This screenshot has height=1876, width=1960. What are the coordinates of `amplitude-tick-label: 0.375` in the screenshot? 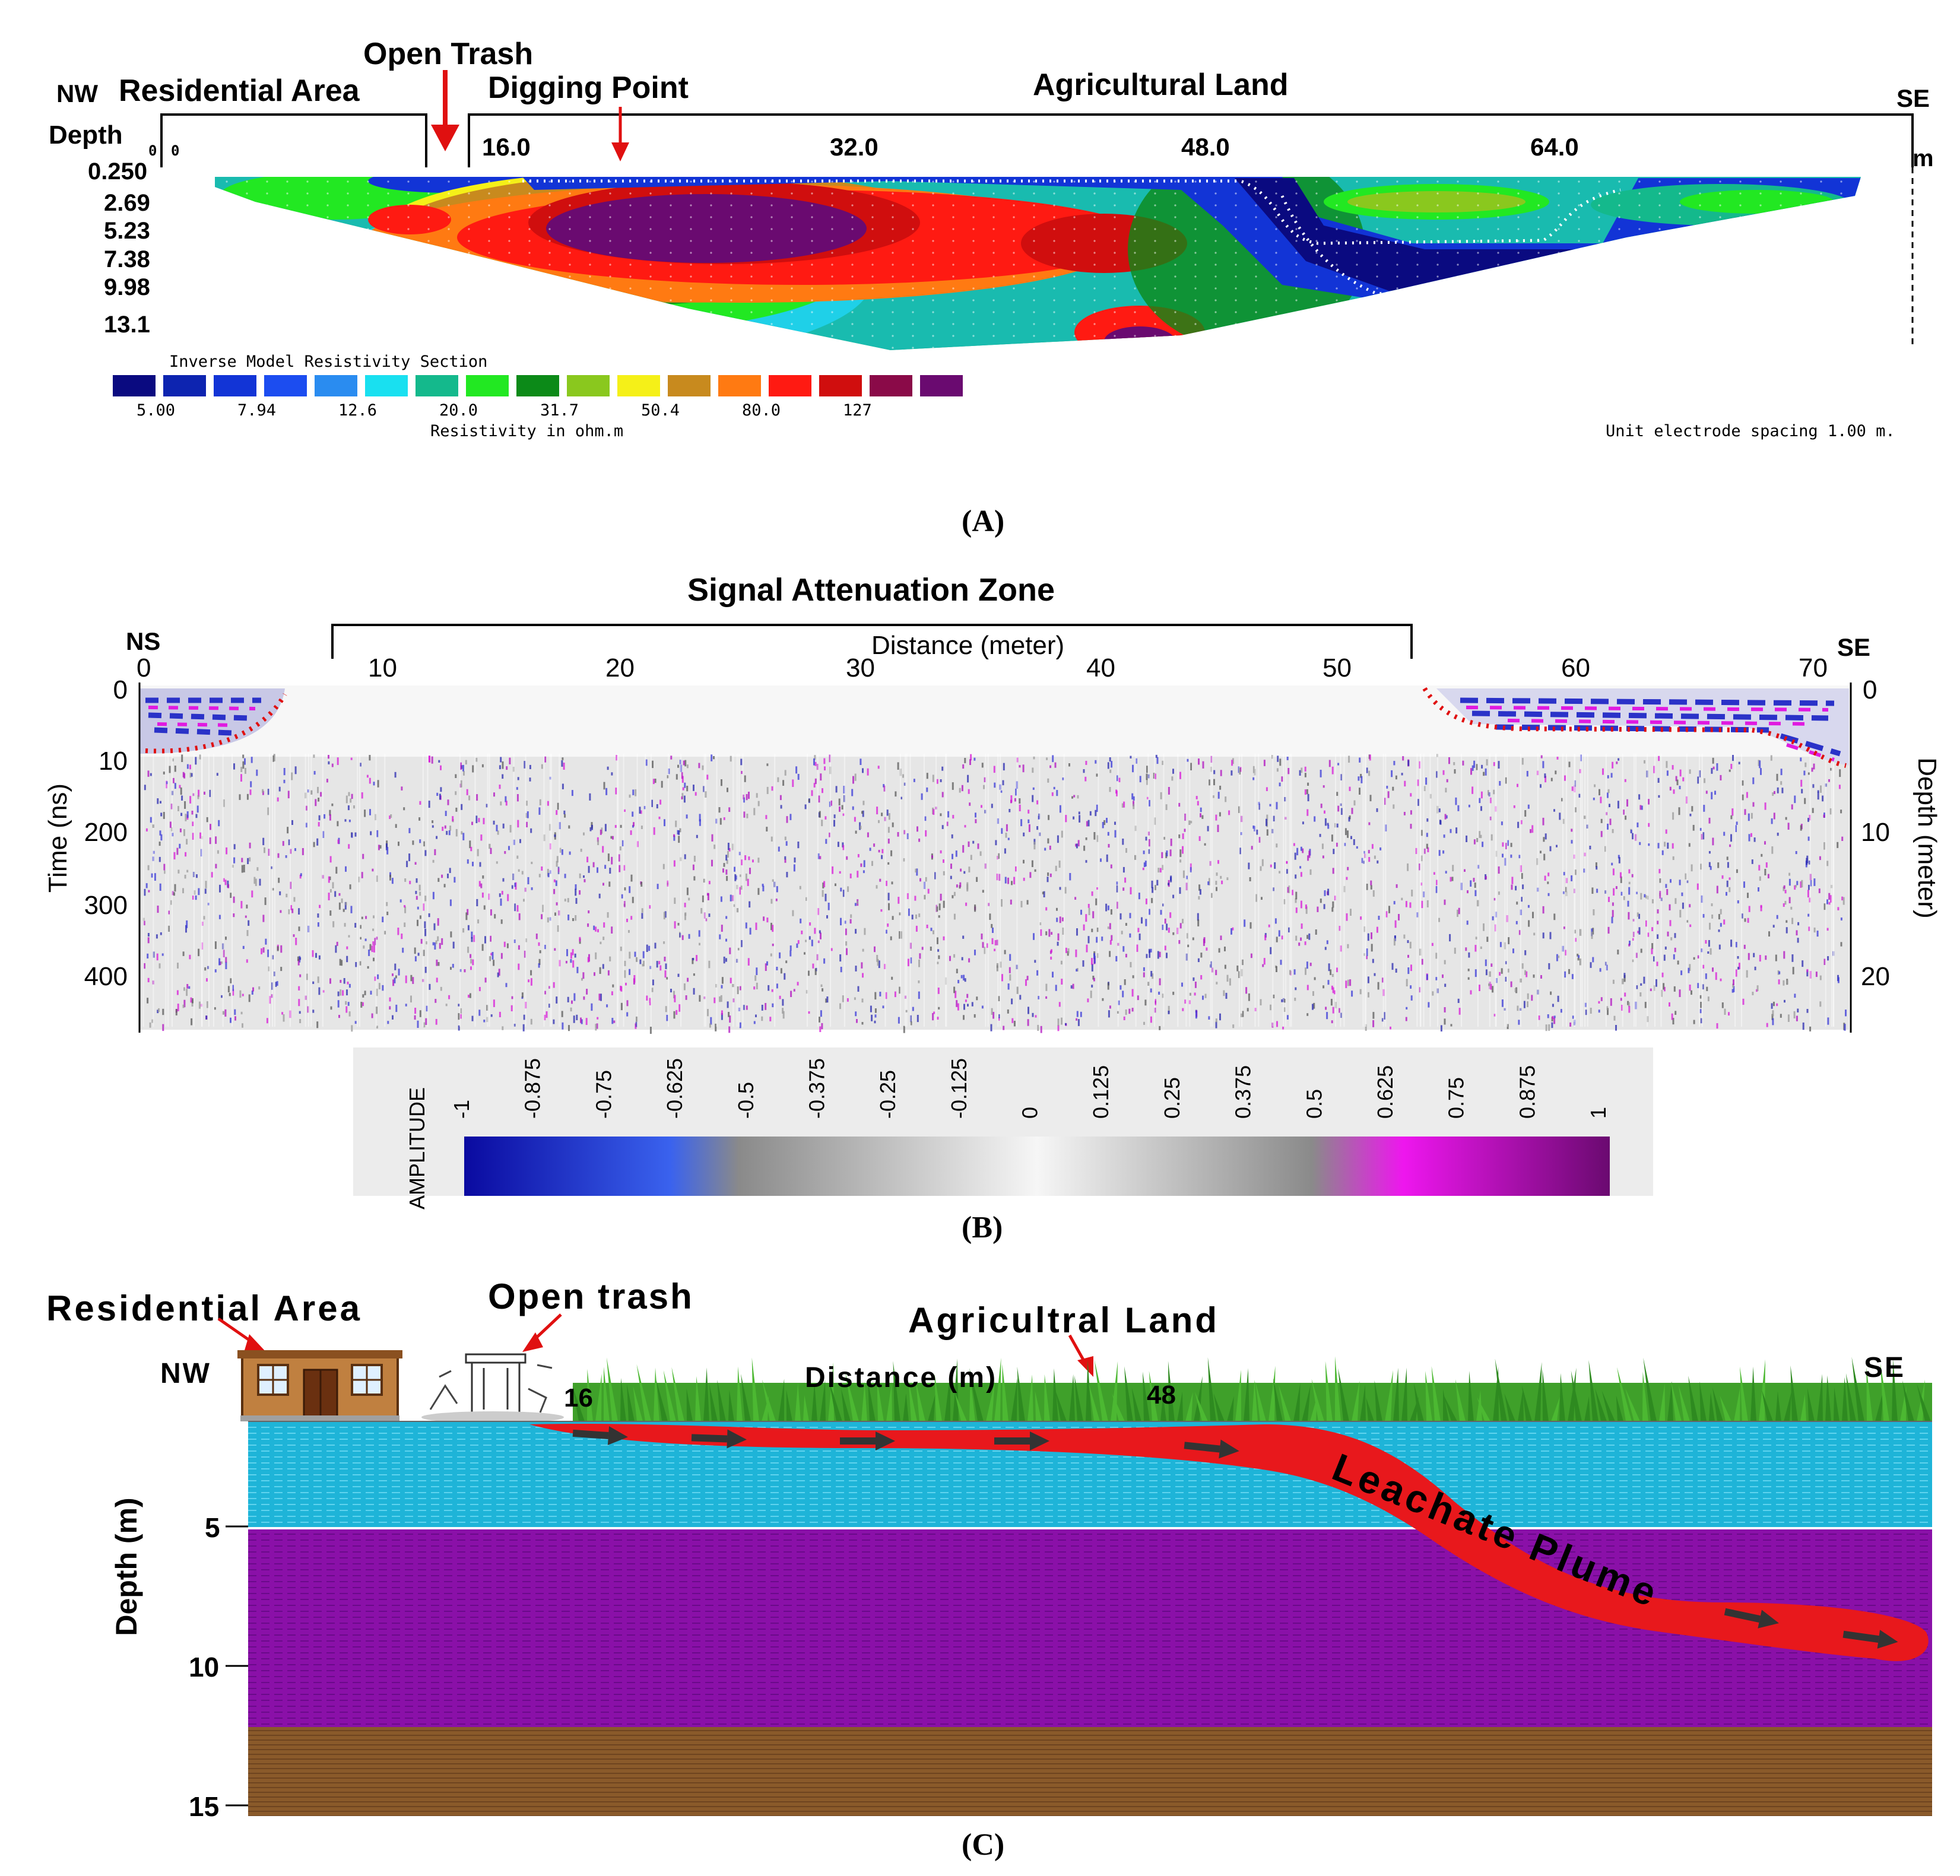 It's located at (1243, 1092).